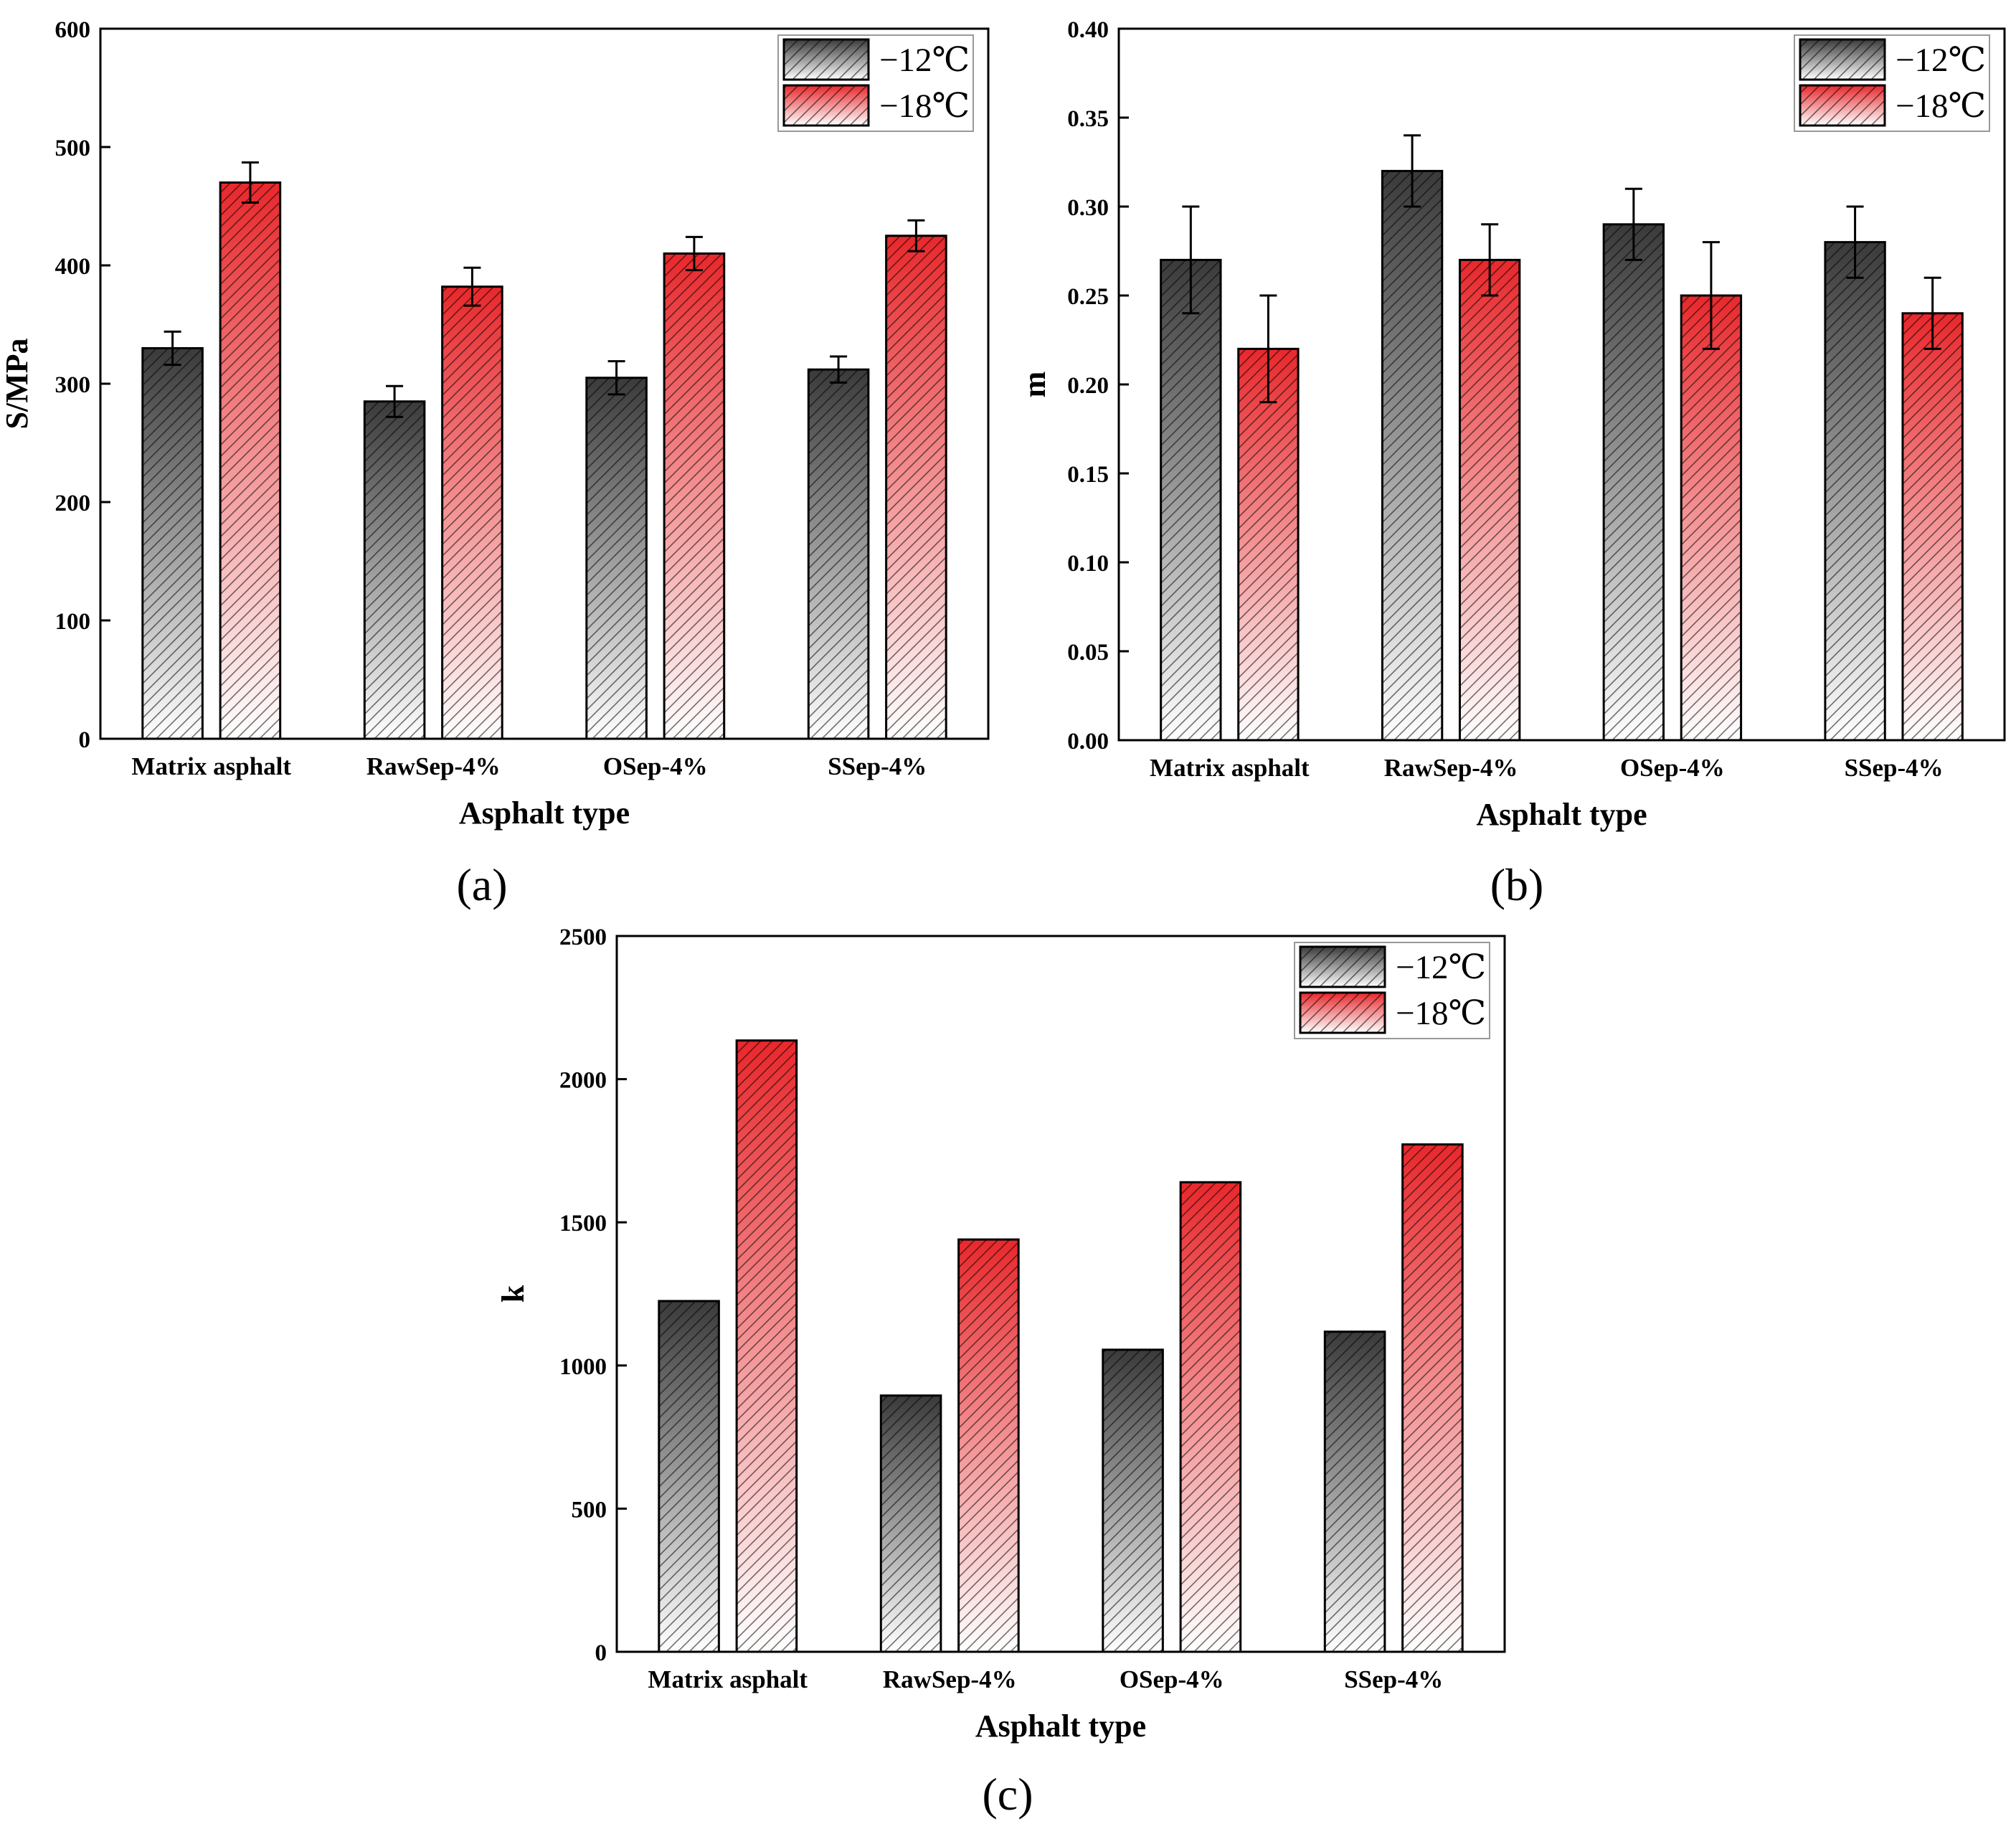 This screenshot has width=2016, height=1839. I want to click on panel-label: (c), so click(1007, 1794).